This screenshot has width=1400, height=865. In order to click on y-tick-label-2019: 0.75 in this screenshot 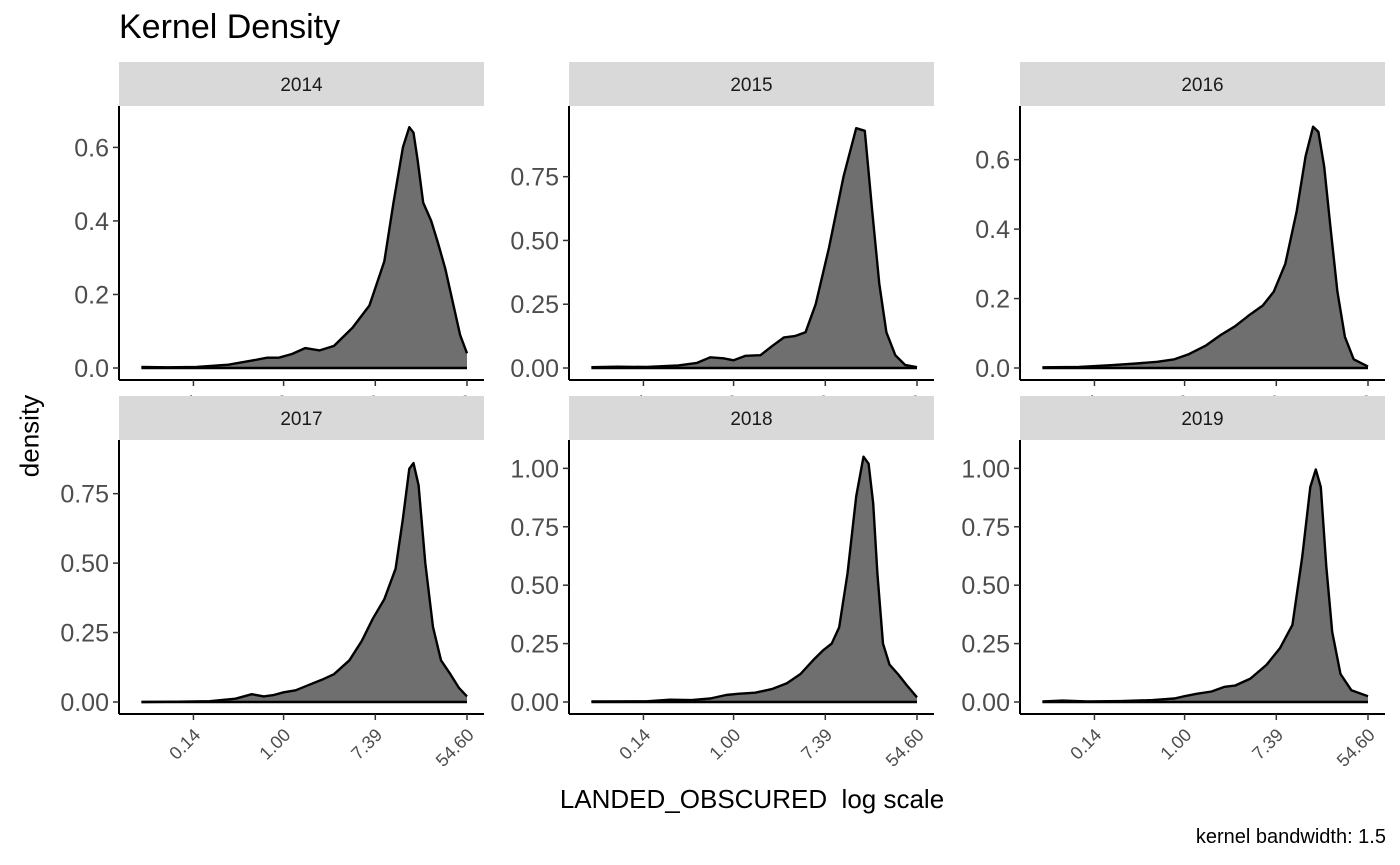, I will do `click(985, 528)`.